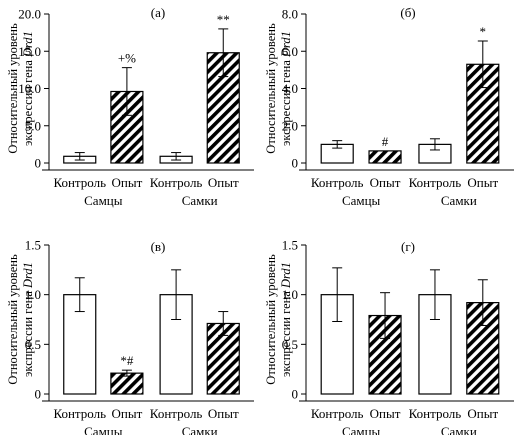 Image resolution: width=523 pixels, height=440 pixels. What do you see at coordinates (385, 141) in the screenshot?
I see `significance-mark: #` at bounding box center [385, 141].